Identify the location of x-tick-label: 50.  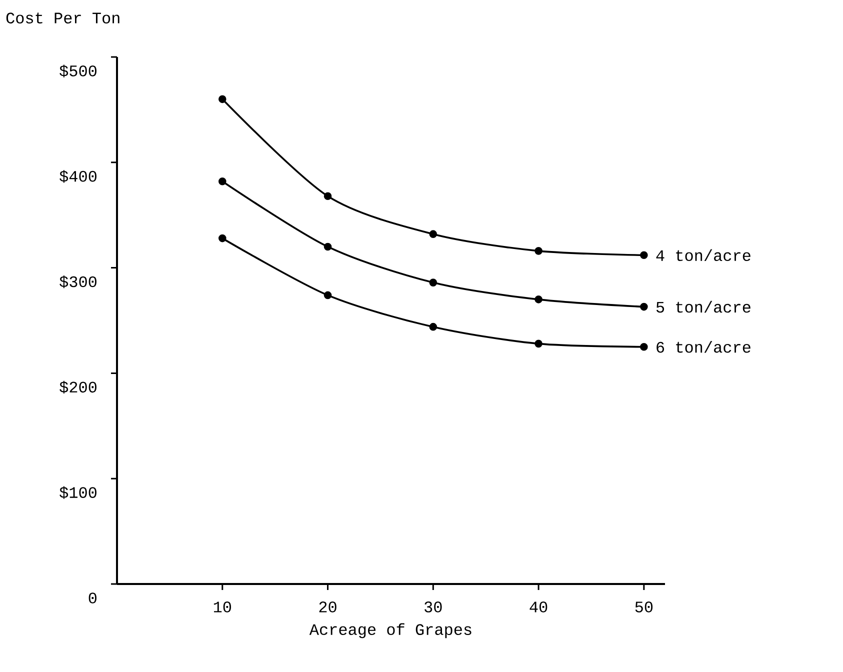
(644, 607).